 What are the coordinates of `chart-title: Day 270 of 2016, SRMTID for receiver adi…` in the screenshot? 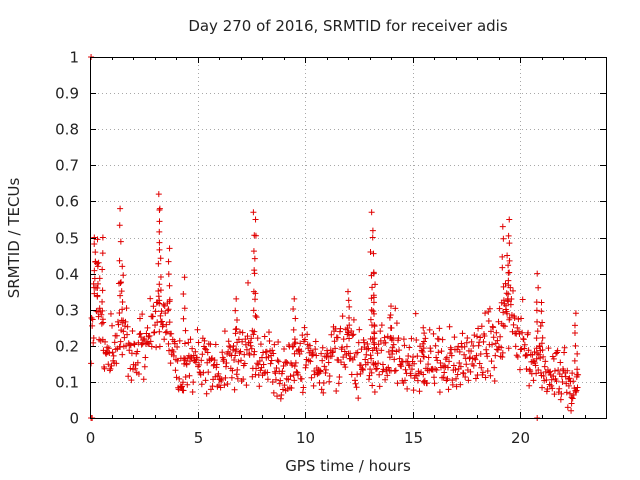 It's located at (348, 26).